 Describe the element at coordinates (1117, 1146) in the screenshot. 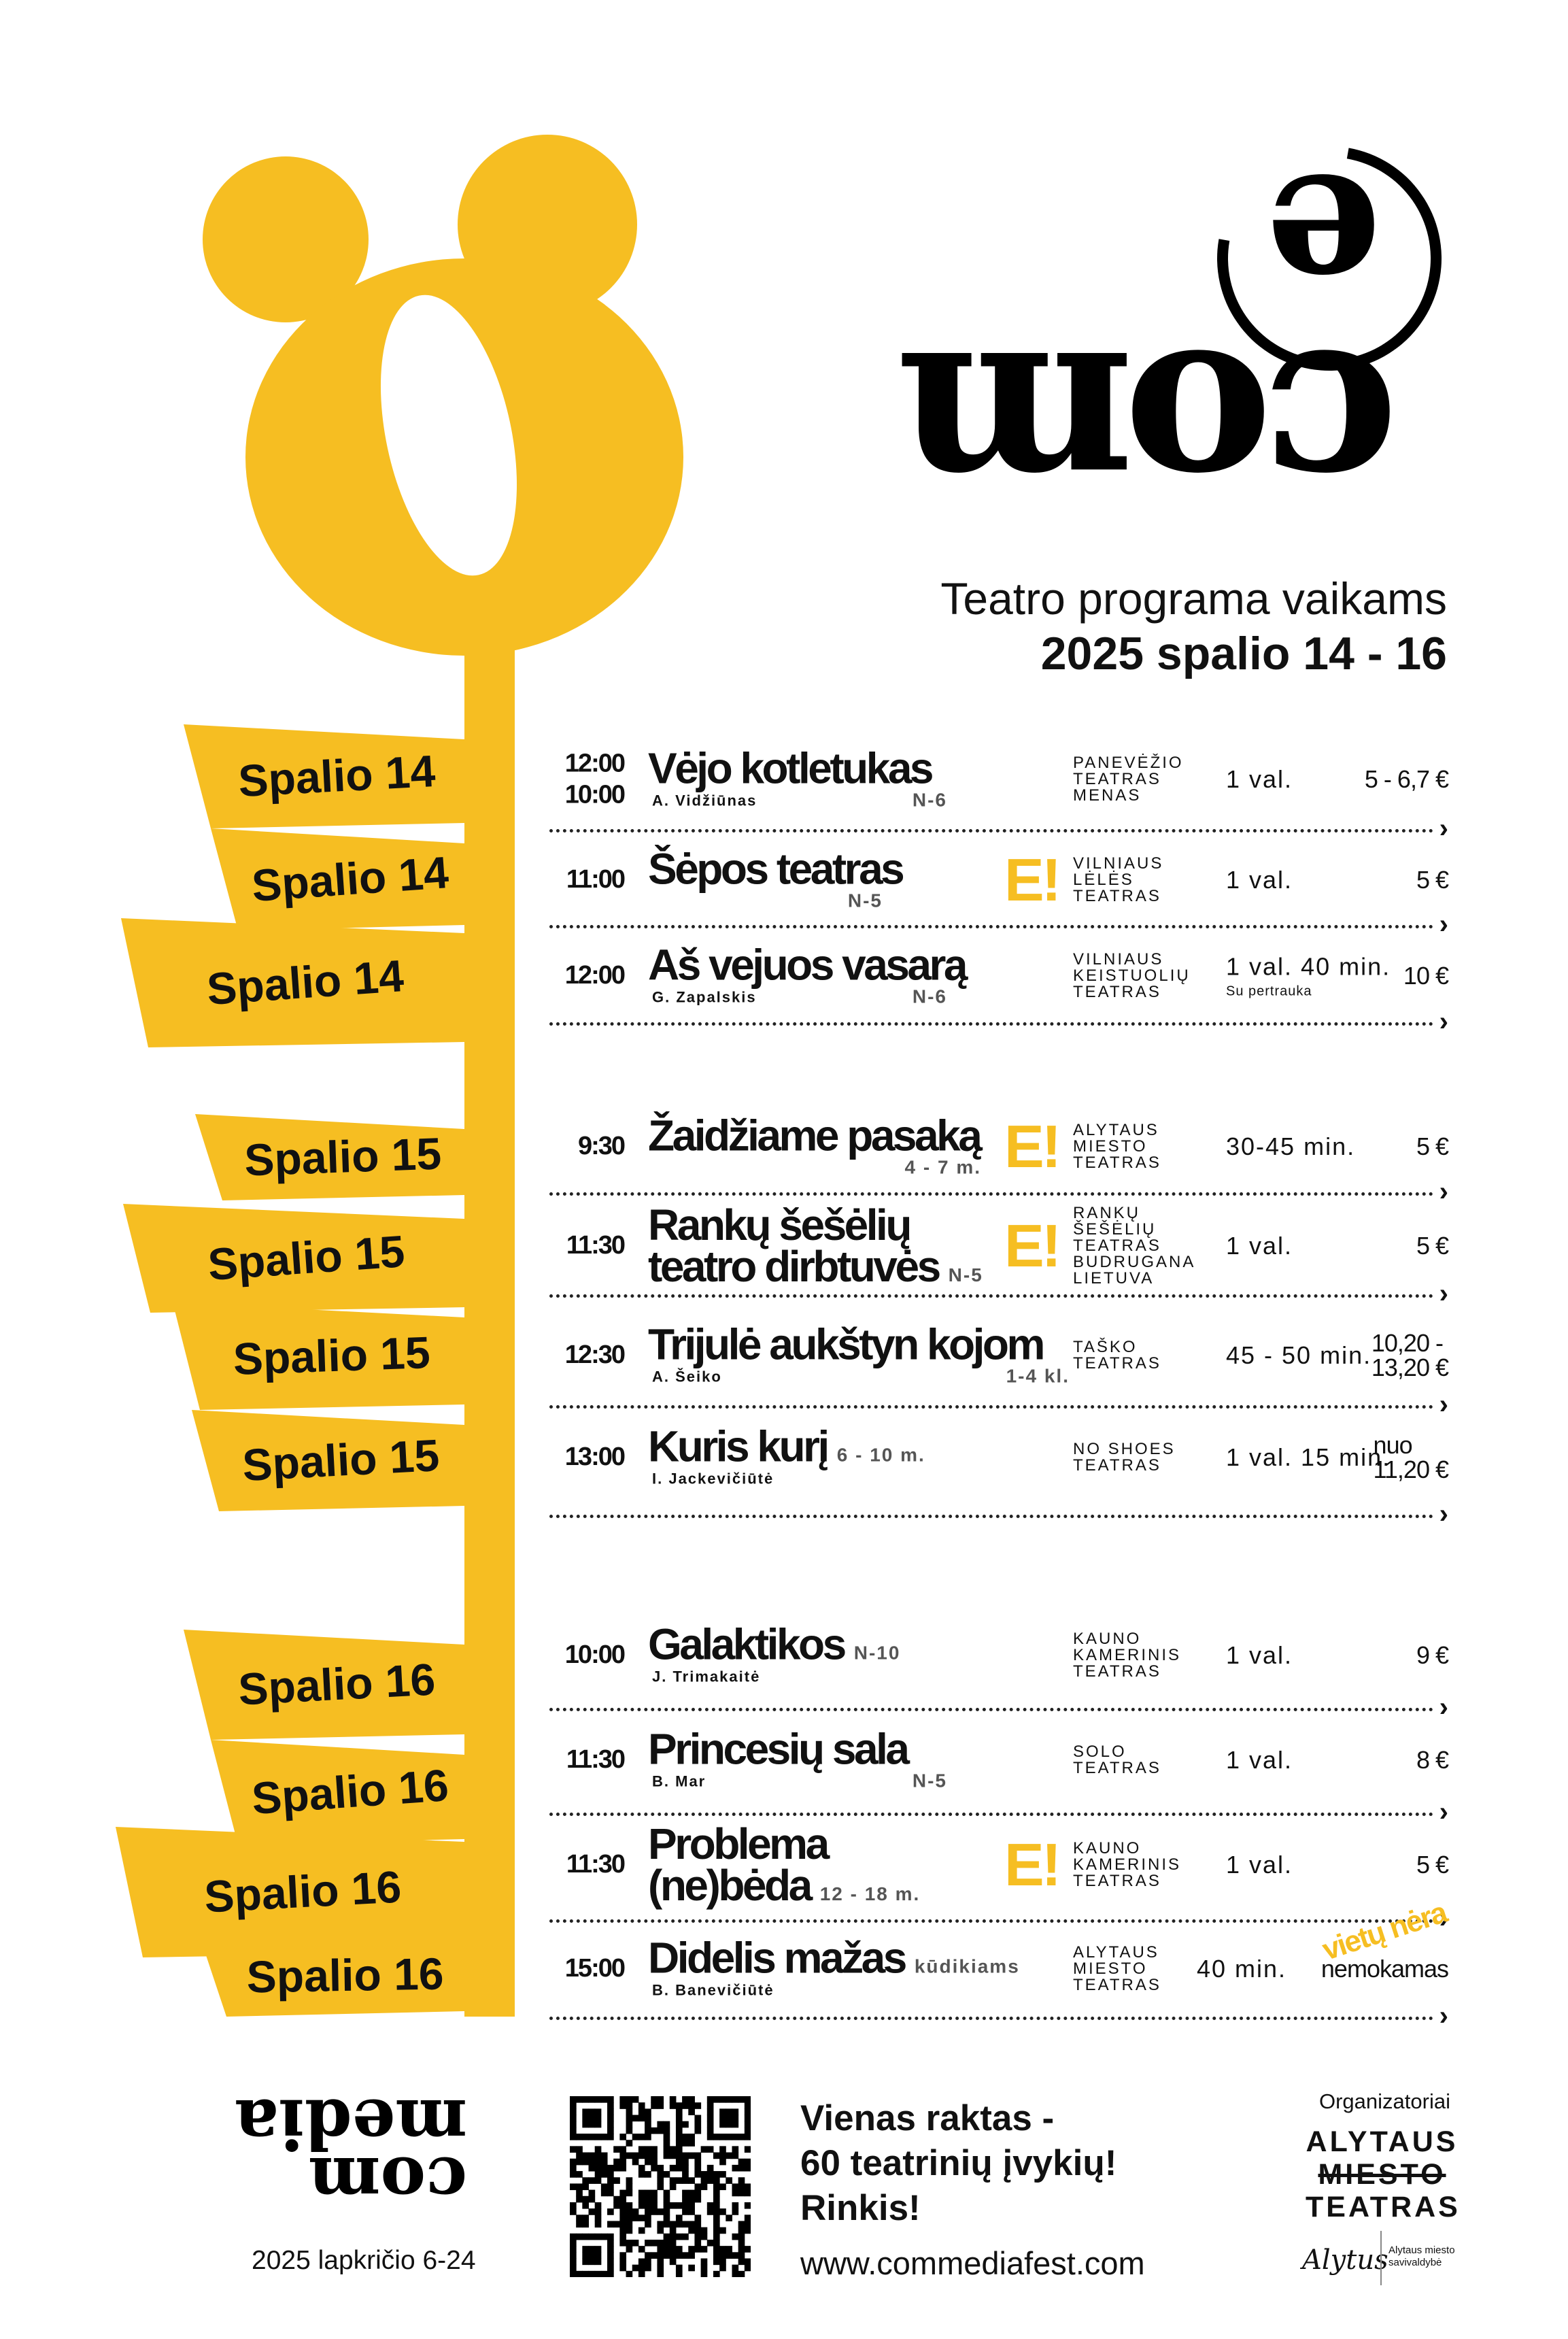

I see `theatre-name: ALYTAUS MIESTO TEATRAS` at that location.